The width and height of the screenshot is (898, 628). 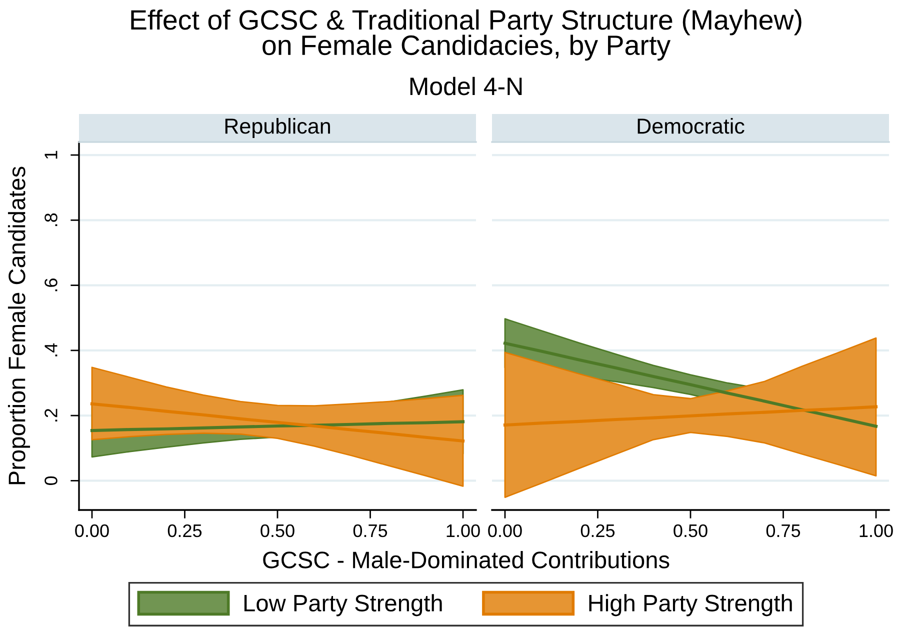 What do you see at coordinates (277, 426) in the screenshot?
I see `line-series` at bounding box center [277, 426].